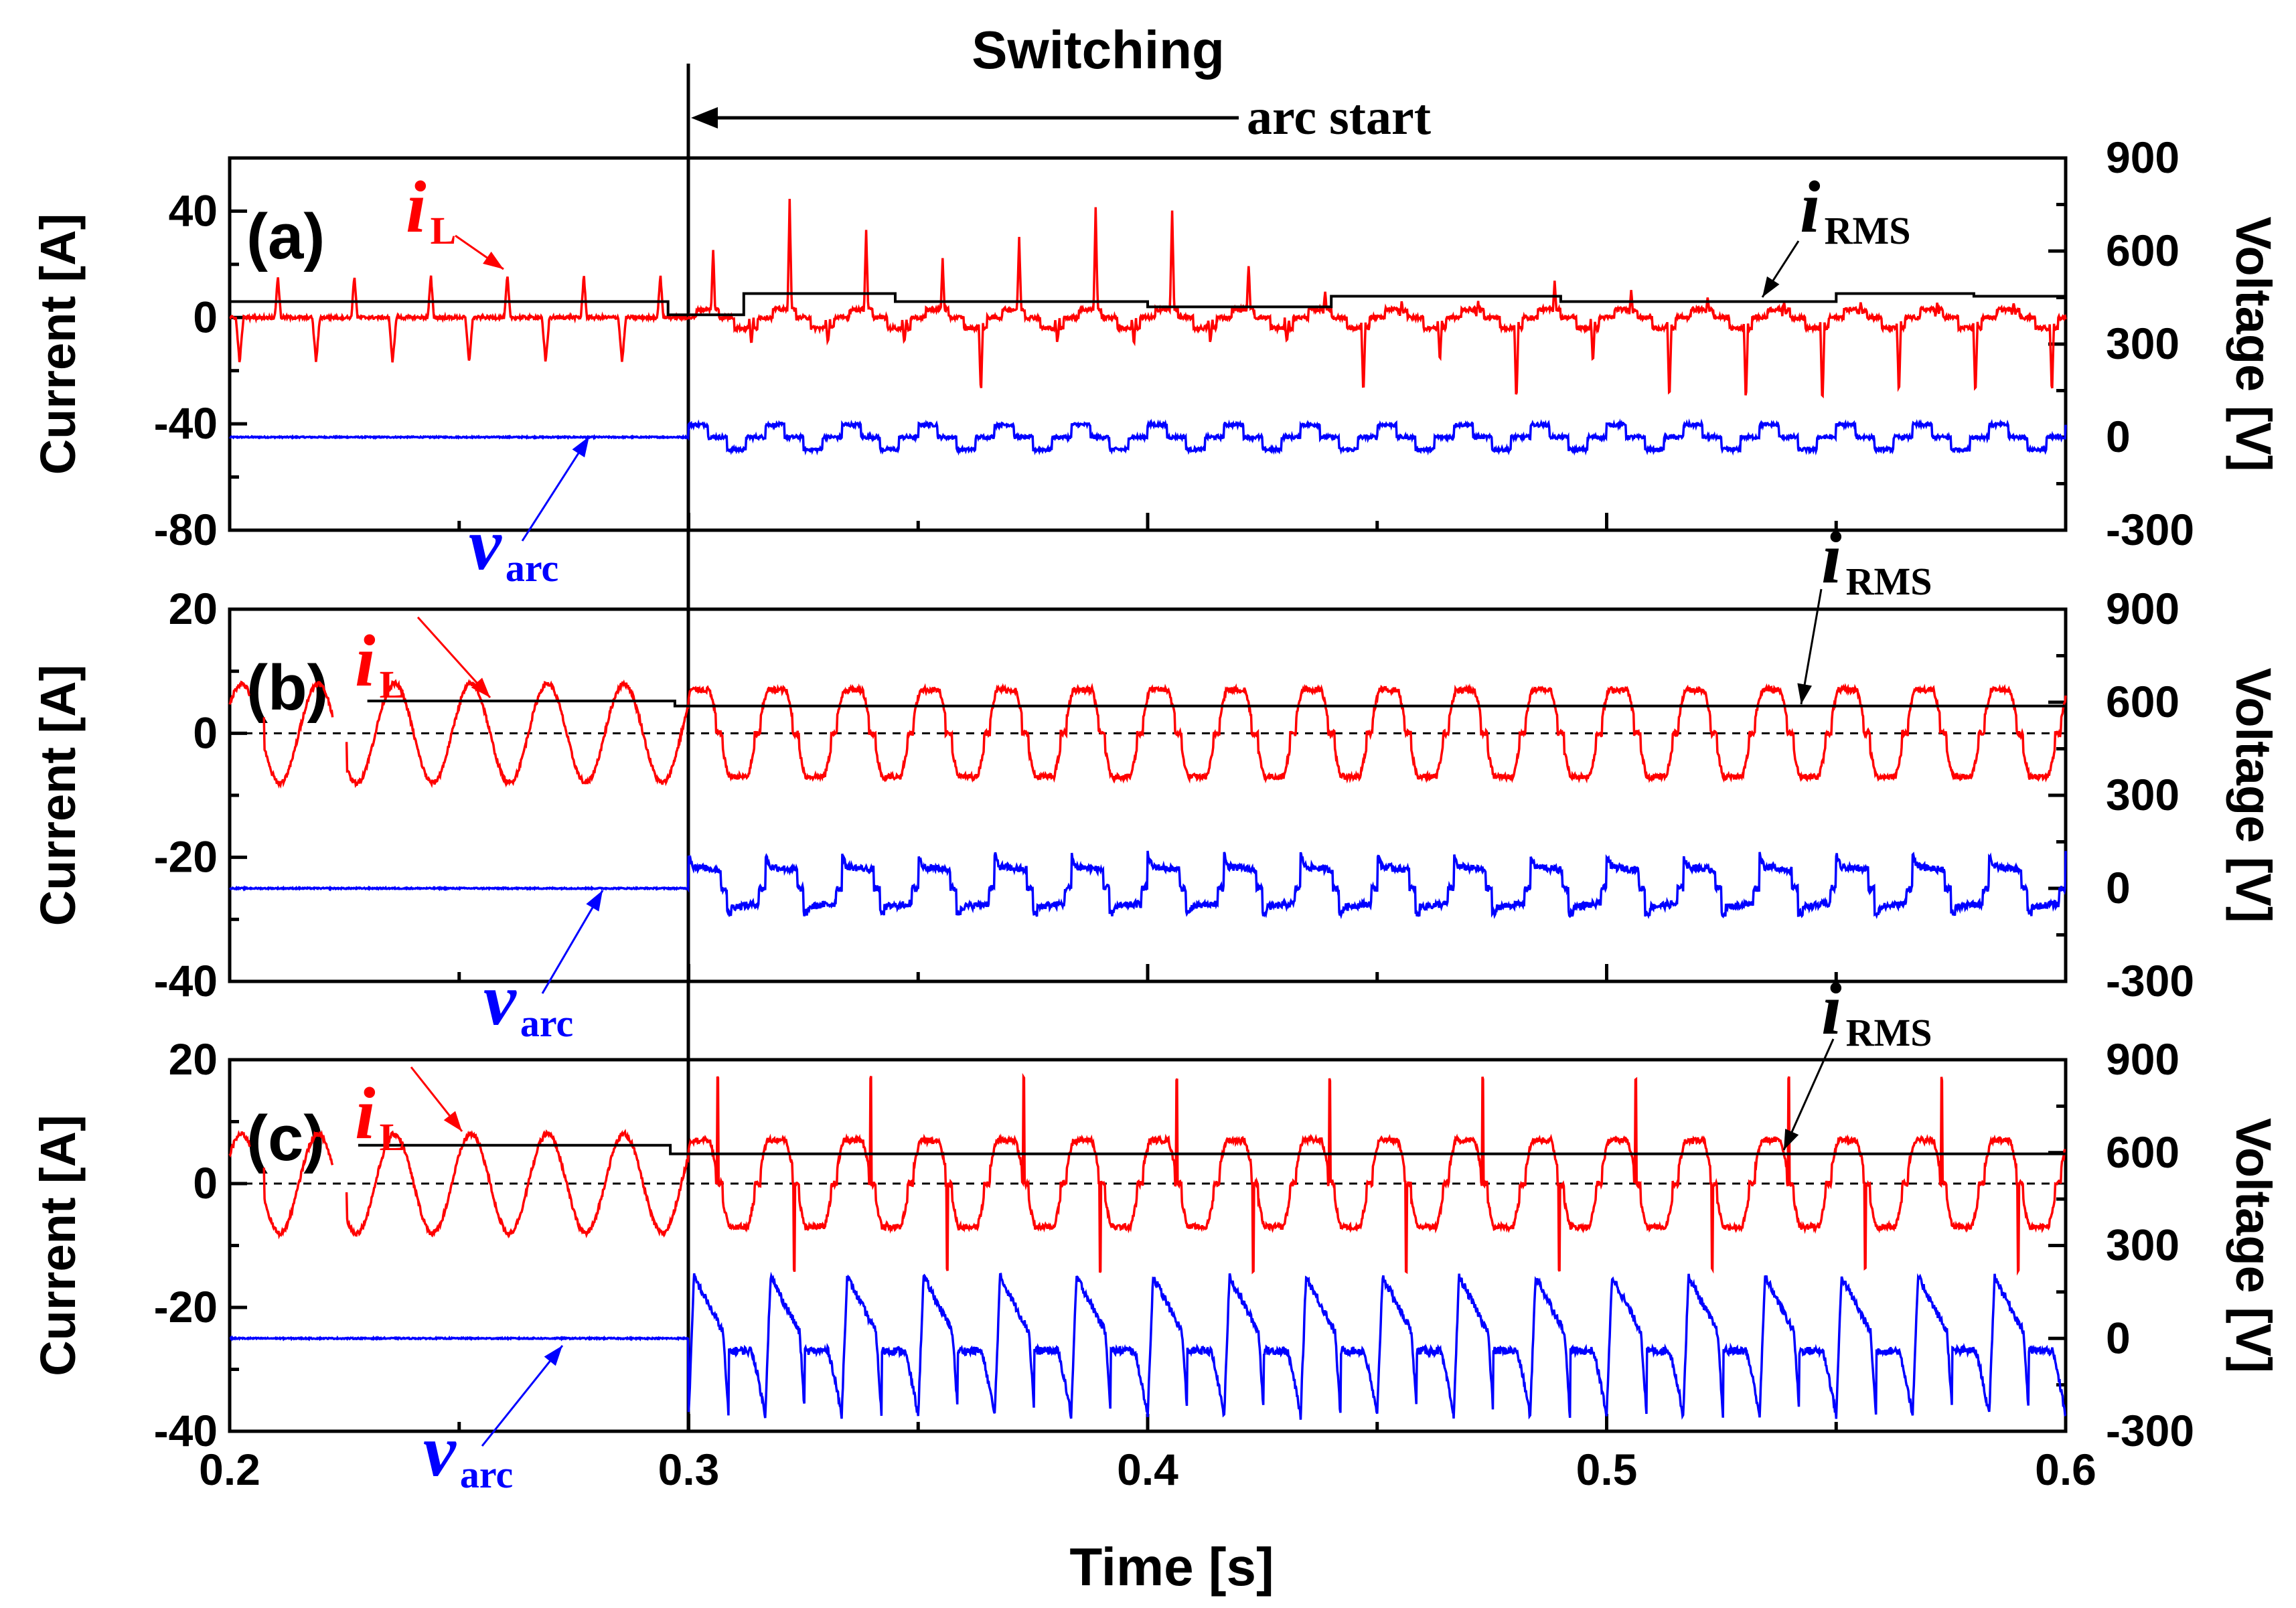 This screenshot has width=2296, height=1608. Describe the element at coordinates (2065, 1469) in the screenshot. I see `x-tick-label: 0.6` at that location.